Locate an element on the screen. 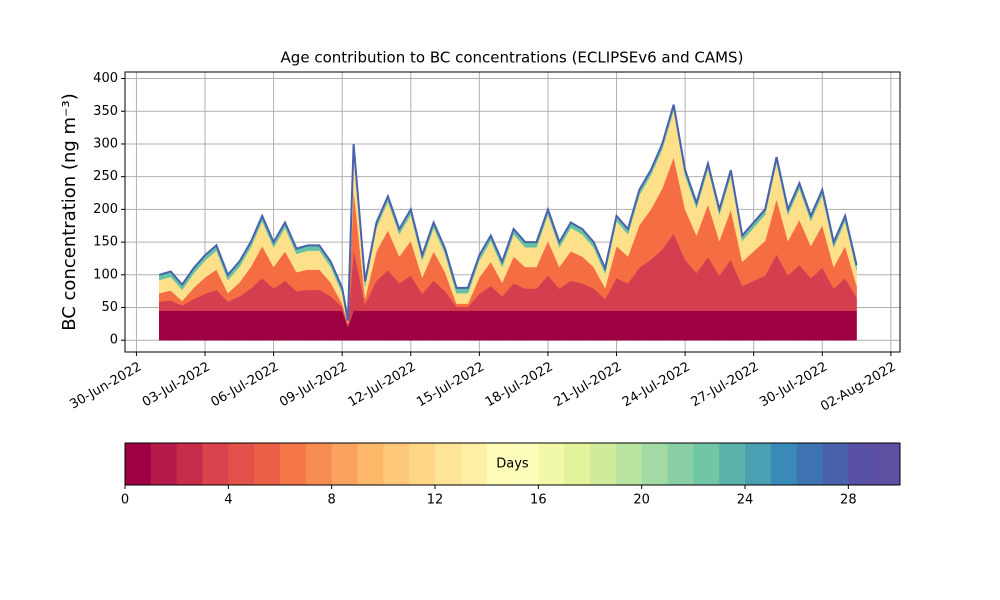  x-tick-label: 21-Jul-2022 is located at coordinates (587, 385).